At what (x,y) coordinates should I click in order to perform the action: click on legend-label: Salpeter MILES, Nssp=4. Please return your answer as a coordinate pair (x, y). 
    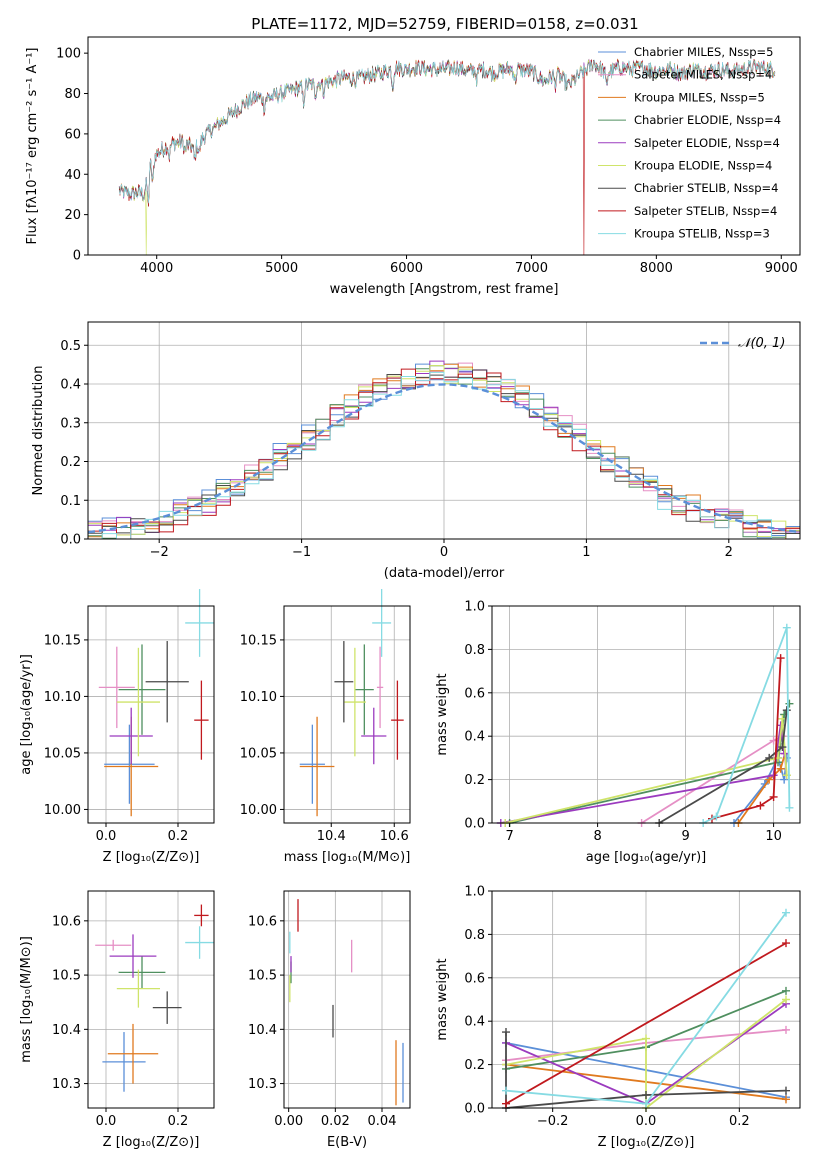
    Looking at the image, I should click on (703, 75).